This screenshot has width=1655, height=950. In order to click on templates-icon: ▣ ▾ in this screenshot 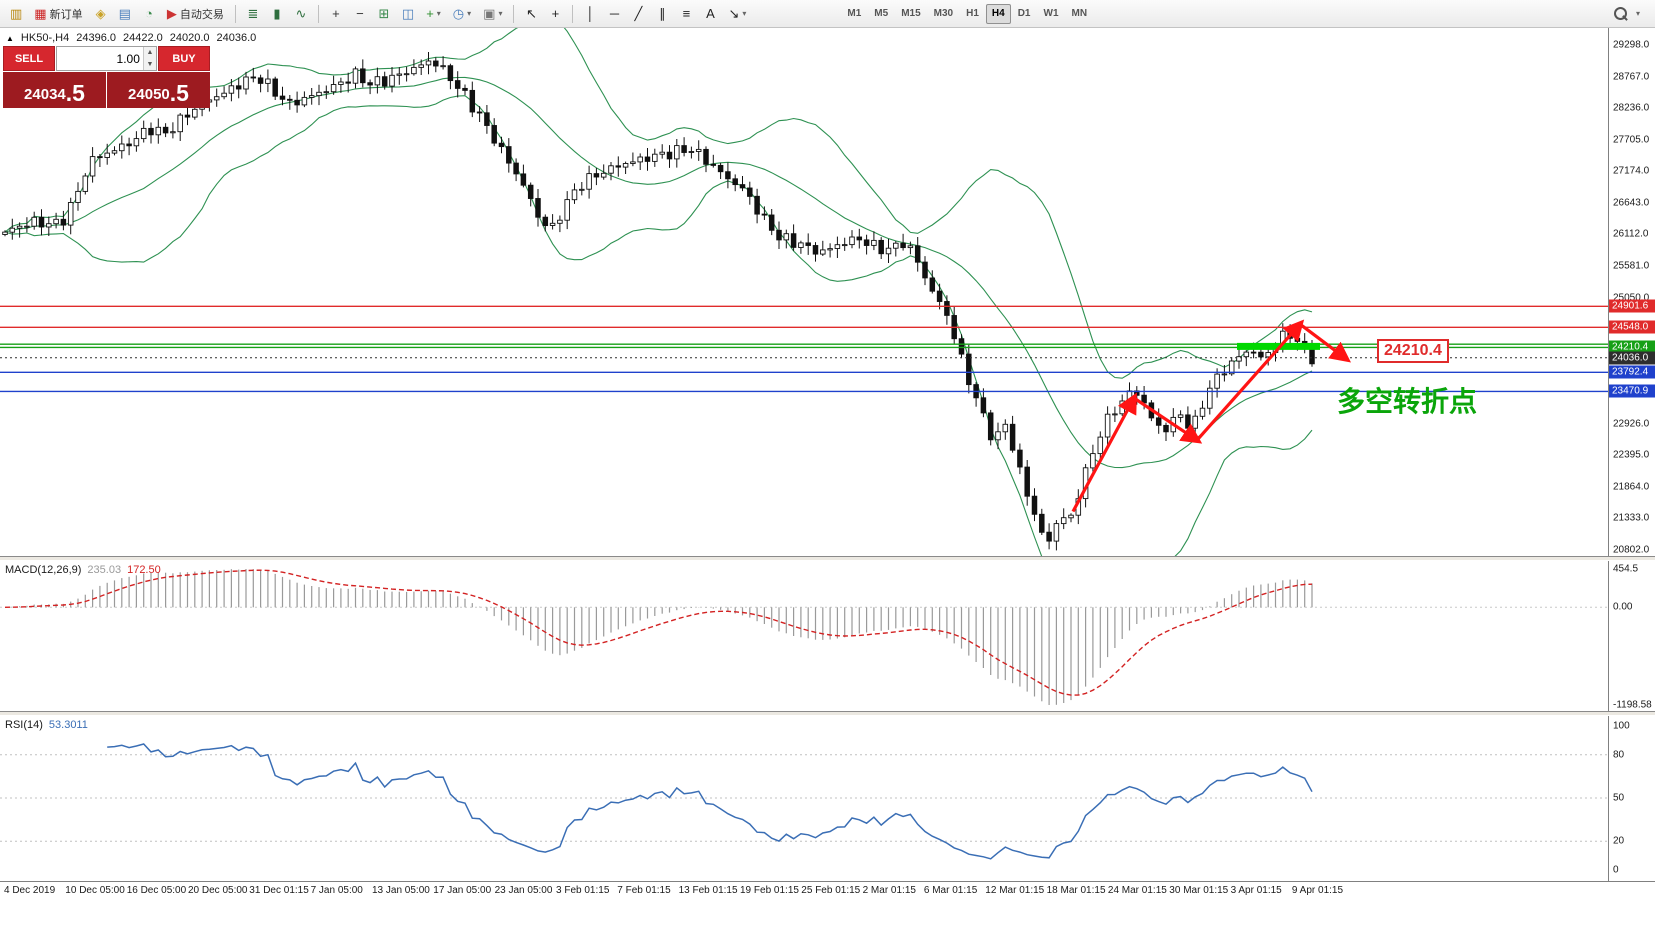, I will do `click(492, 14)`.